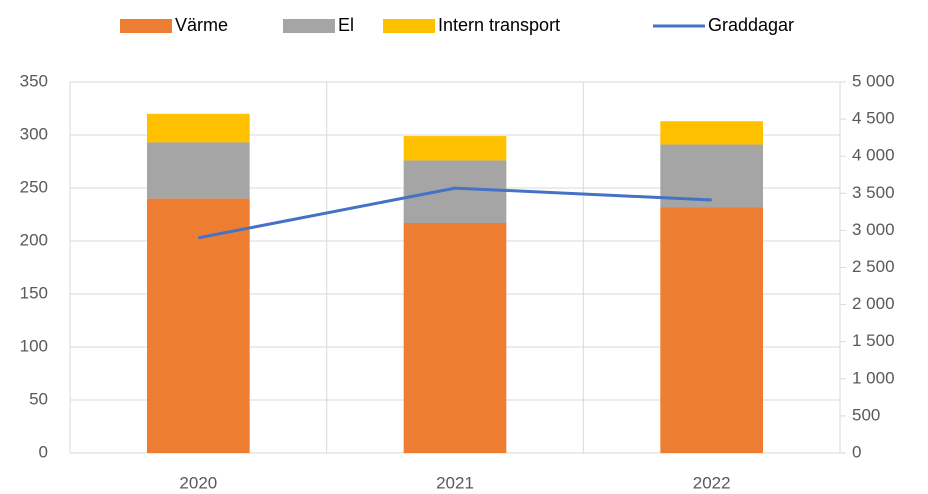  I want to click on y-tick-label: 100, so click(34, 345).